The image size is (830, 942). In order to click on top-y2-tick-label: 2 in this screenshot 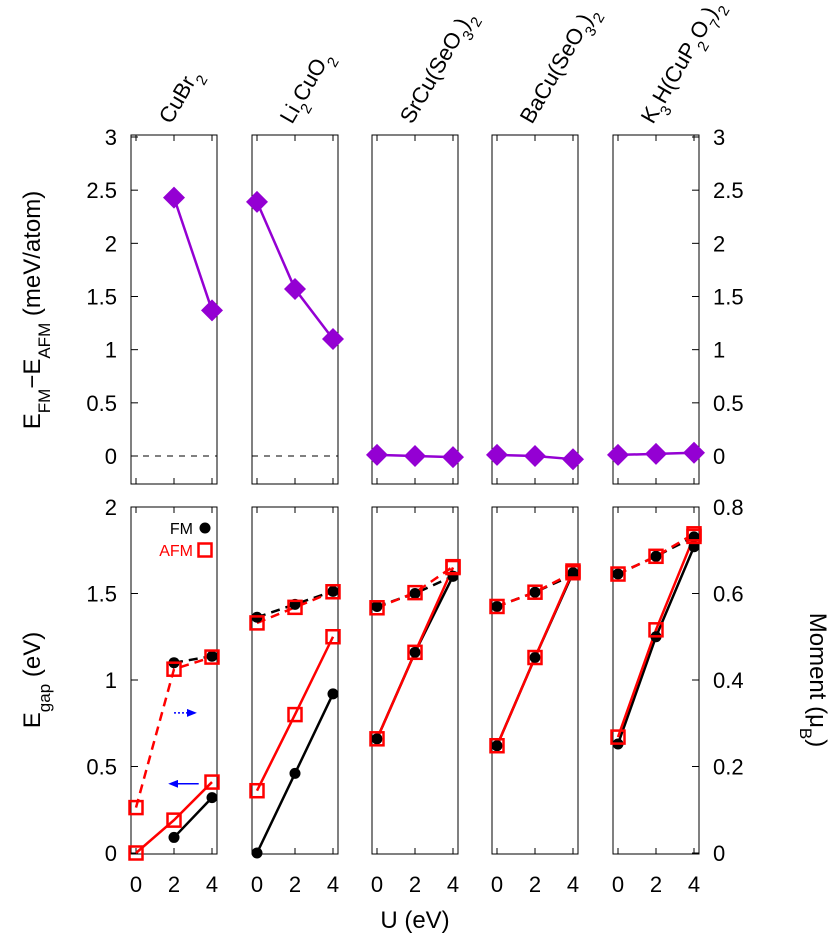, I will do `click(719, 243)`.